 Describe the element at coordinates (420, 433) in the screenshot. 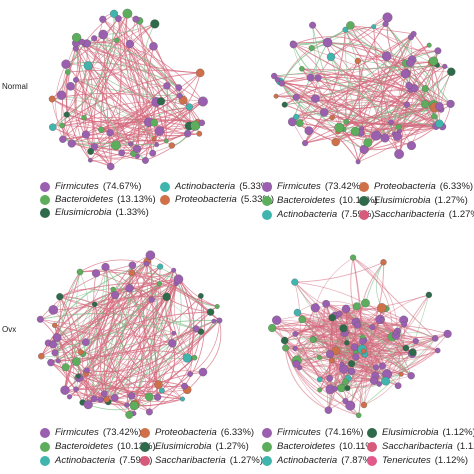

I see `legend-item: Elusimicrobia (1.12%)` at that location.